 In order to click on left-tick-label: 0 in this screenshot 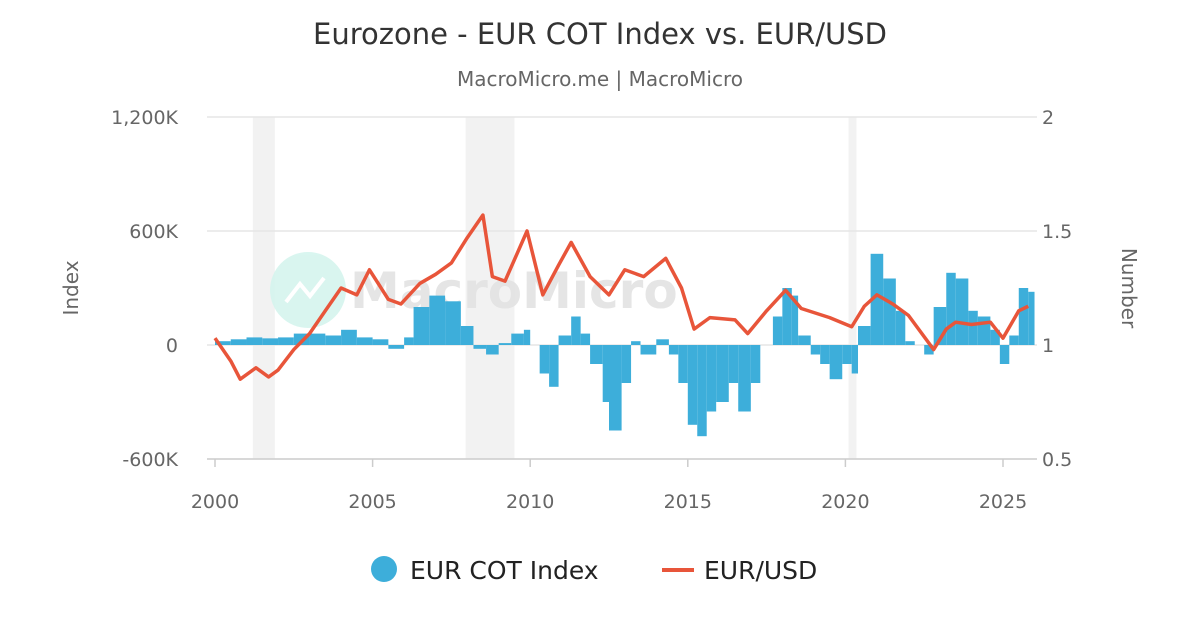, I will do `click(172, 346)`.